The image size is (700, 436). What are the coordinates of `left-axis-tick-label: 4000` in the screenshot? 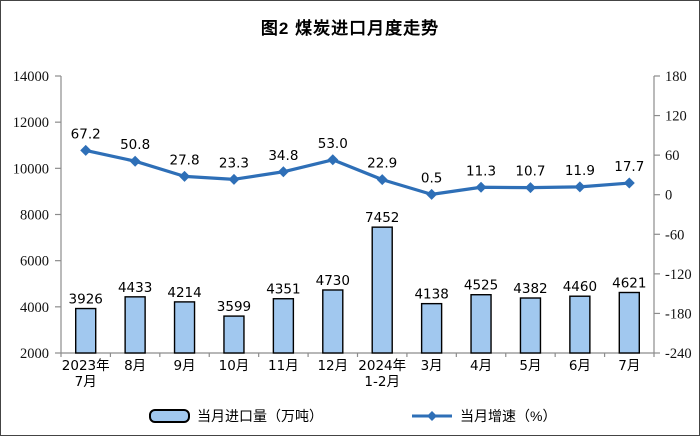 It's located at (34, 308).